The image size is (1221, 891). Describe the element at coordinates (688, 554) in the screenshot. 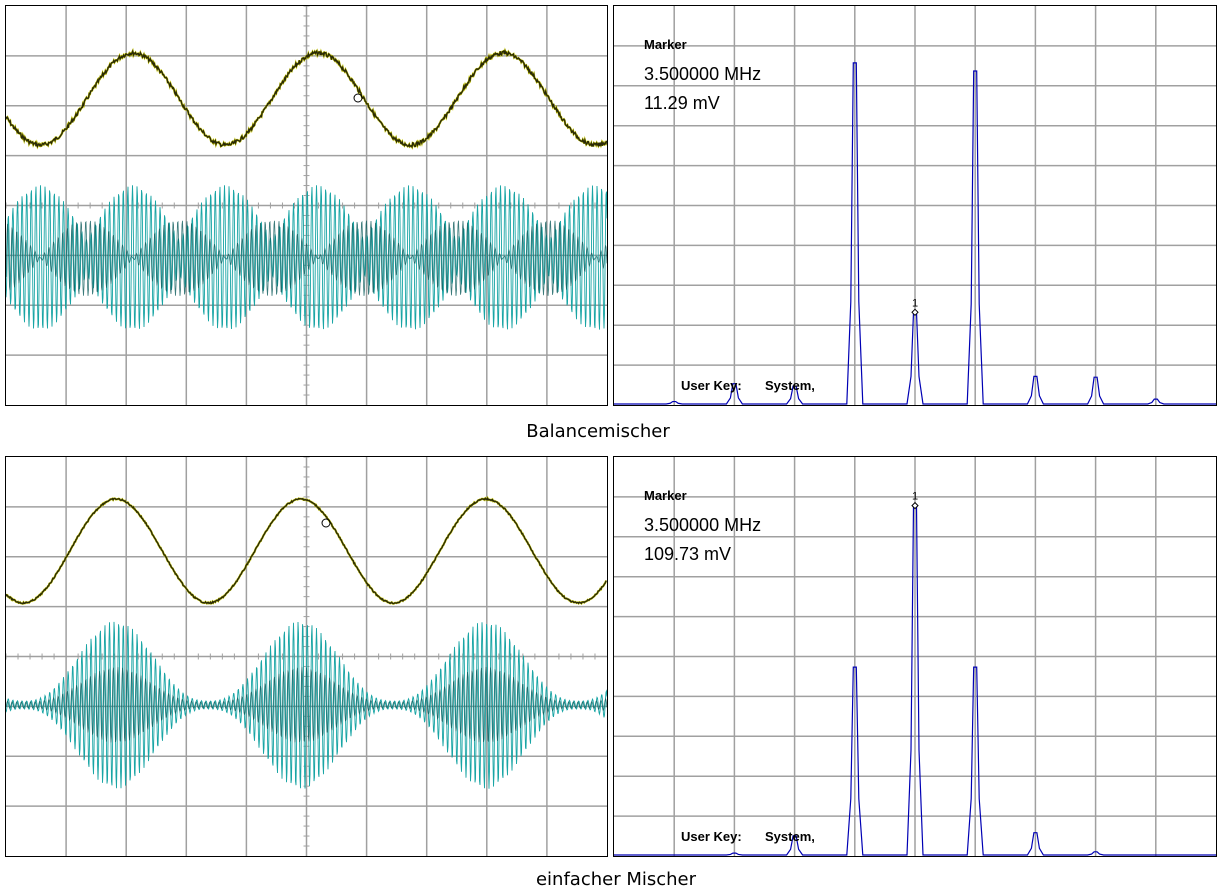

I see `marker-level: 109.73 mV` at that location.